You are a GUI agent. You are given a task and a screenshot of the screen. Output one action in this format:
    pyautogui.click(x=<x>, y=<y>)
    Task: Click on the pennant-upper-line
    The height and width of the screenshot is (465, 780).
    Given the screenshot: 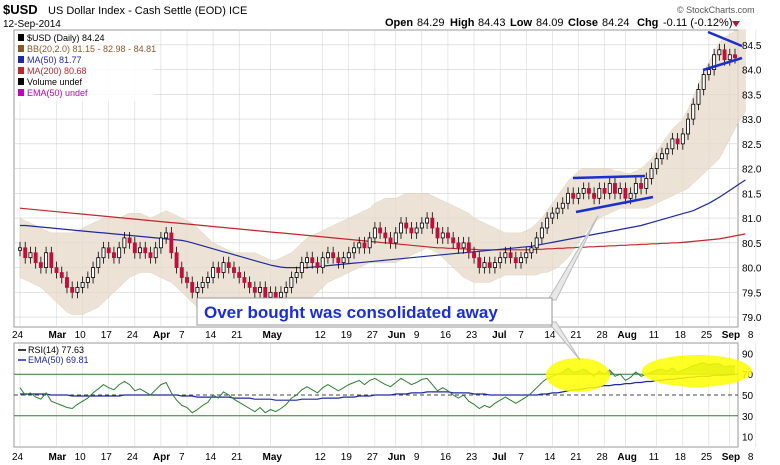 What is the action you would take?
    pyautogui.click(x=725, y=39)
    